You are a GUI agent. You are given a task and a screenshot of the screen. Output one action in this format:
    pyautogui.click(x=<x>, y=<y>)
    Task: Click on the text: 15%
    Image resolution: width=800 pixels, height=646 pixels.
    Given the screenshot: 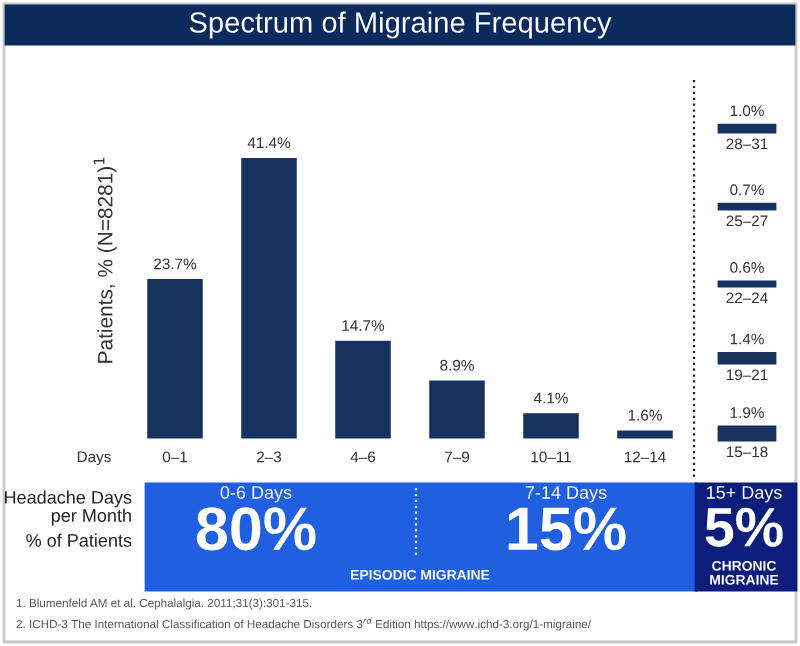 What is the action you would take?
    pyautogui.click(x=567, y=529)
    